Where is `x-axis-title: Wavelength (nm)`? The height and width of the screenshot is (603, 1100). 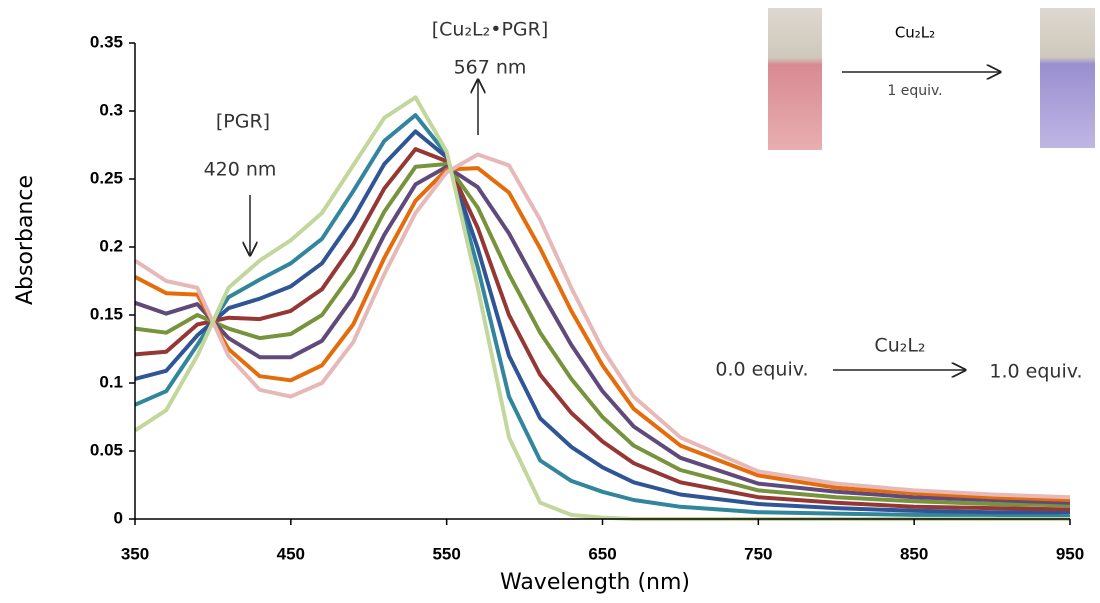
x-axis-title: Wavelength (nm) is located at coordinates (595, 582).